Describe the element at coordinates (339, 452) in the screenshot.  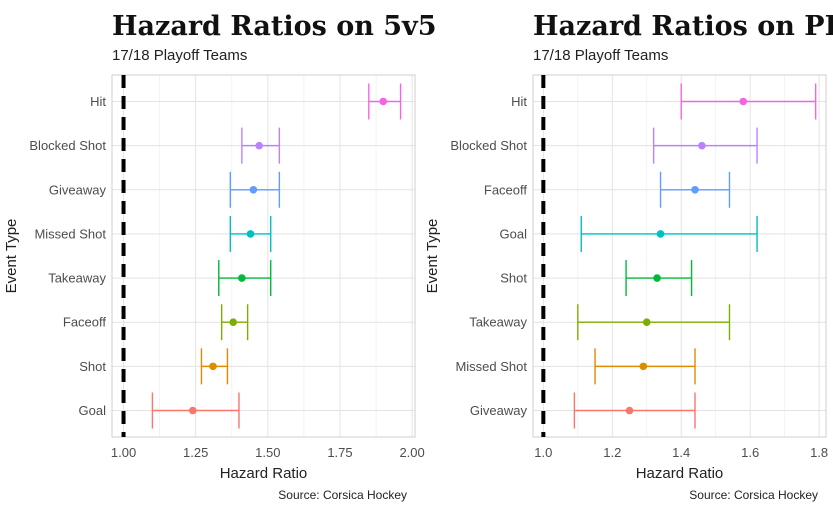
I see `x-tick-label: 1.75` at that location.